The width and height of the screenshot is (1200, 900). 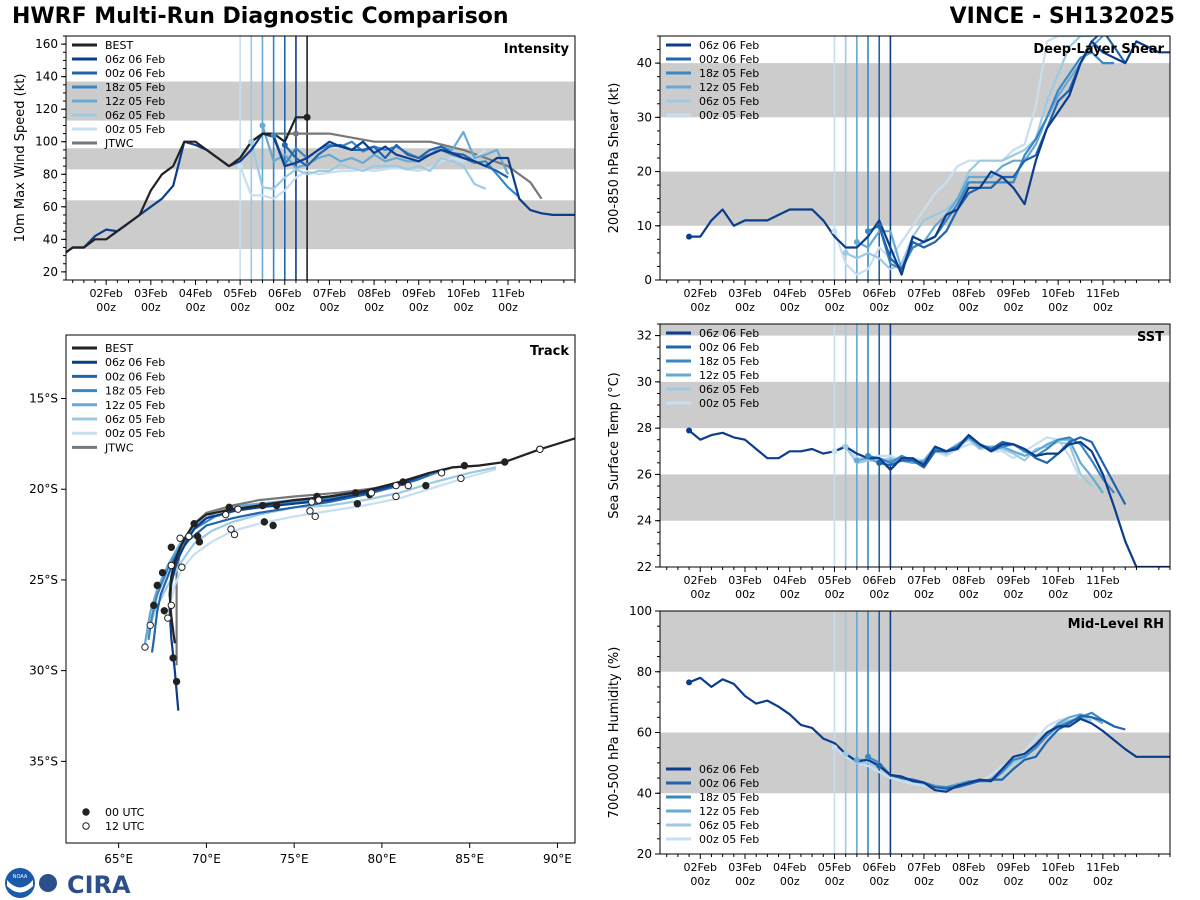 I want to click on sst-ylabel: Sea Surface Temp (°C), so click(x=614, y=445).